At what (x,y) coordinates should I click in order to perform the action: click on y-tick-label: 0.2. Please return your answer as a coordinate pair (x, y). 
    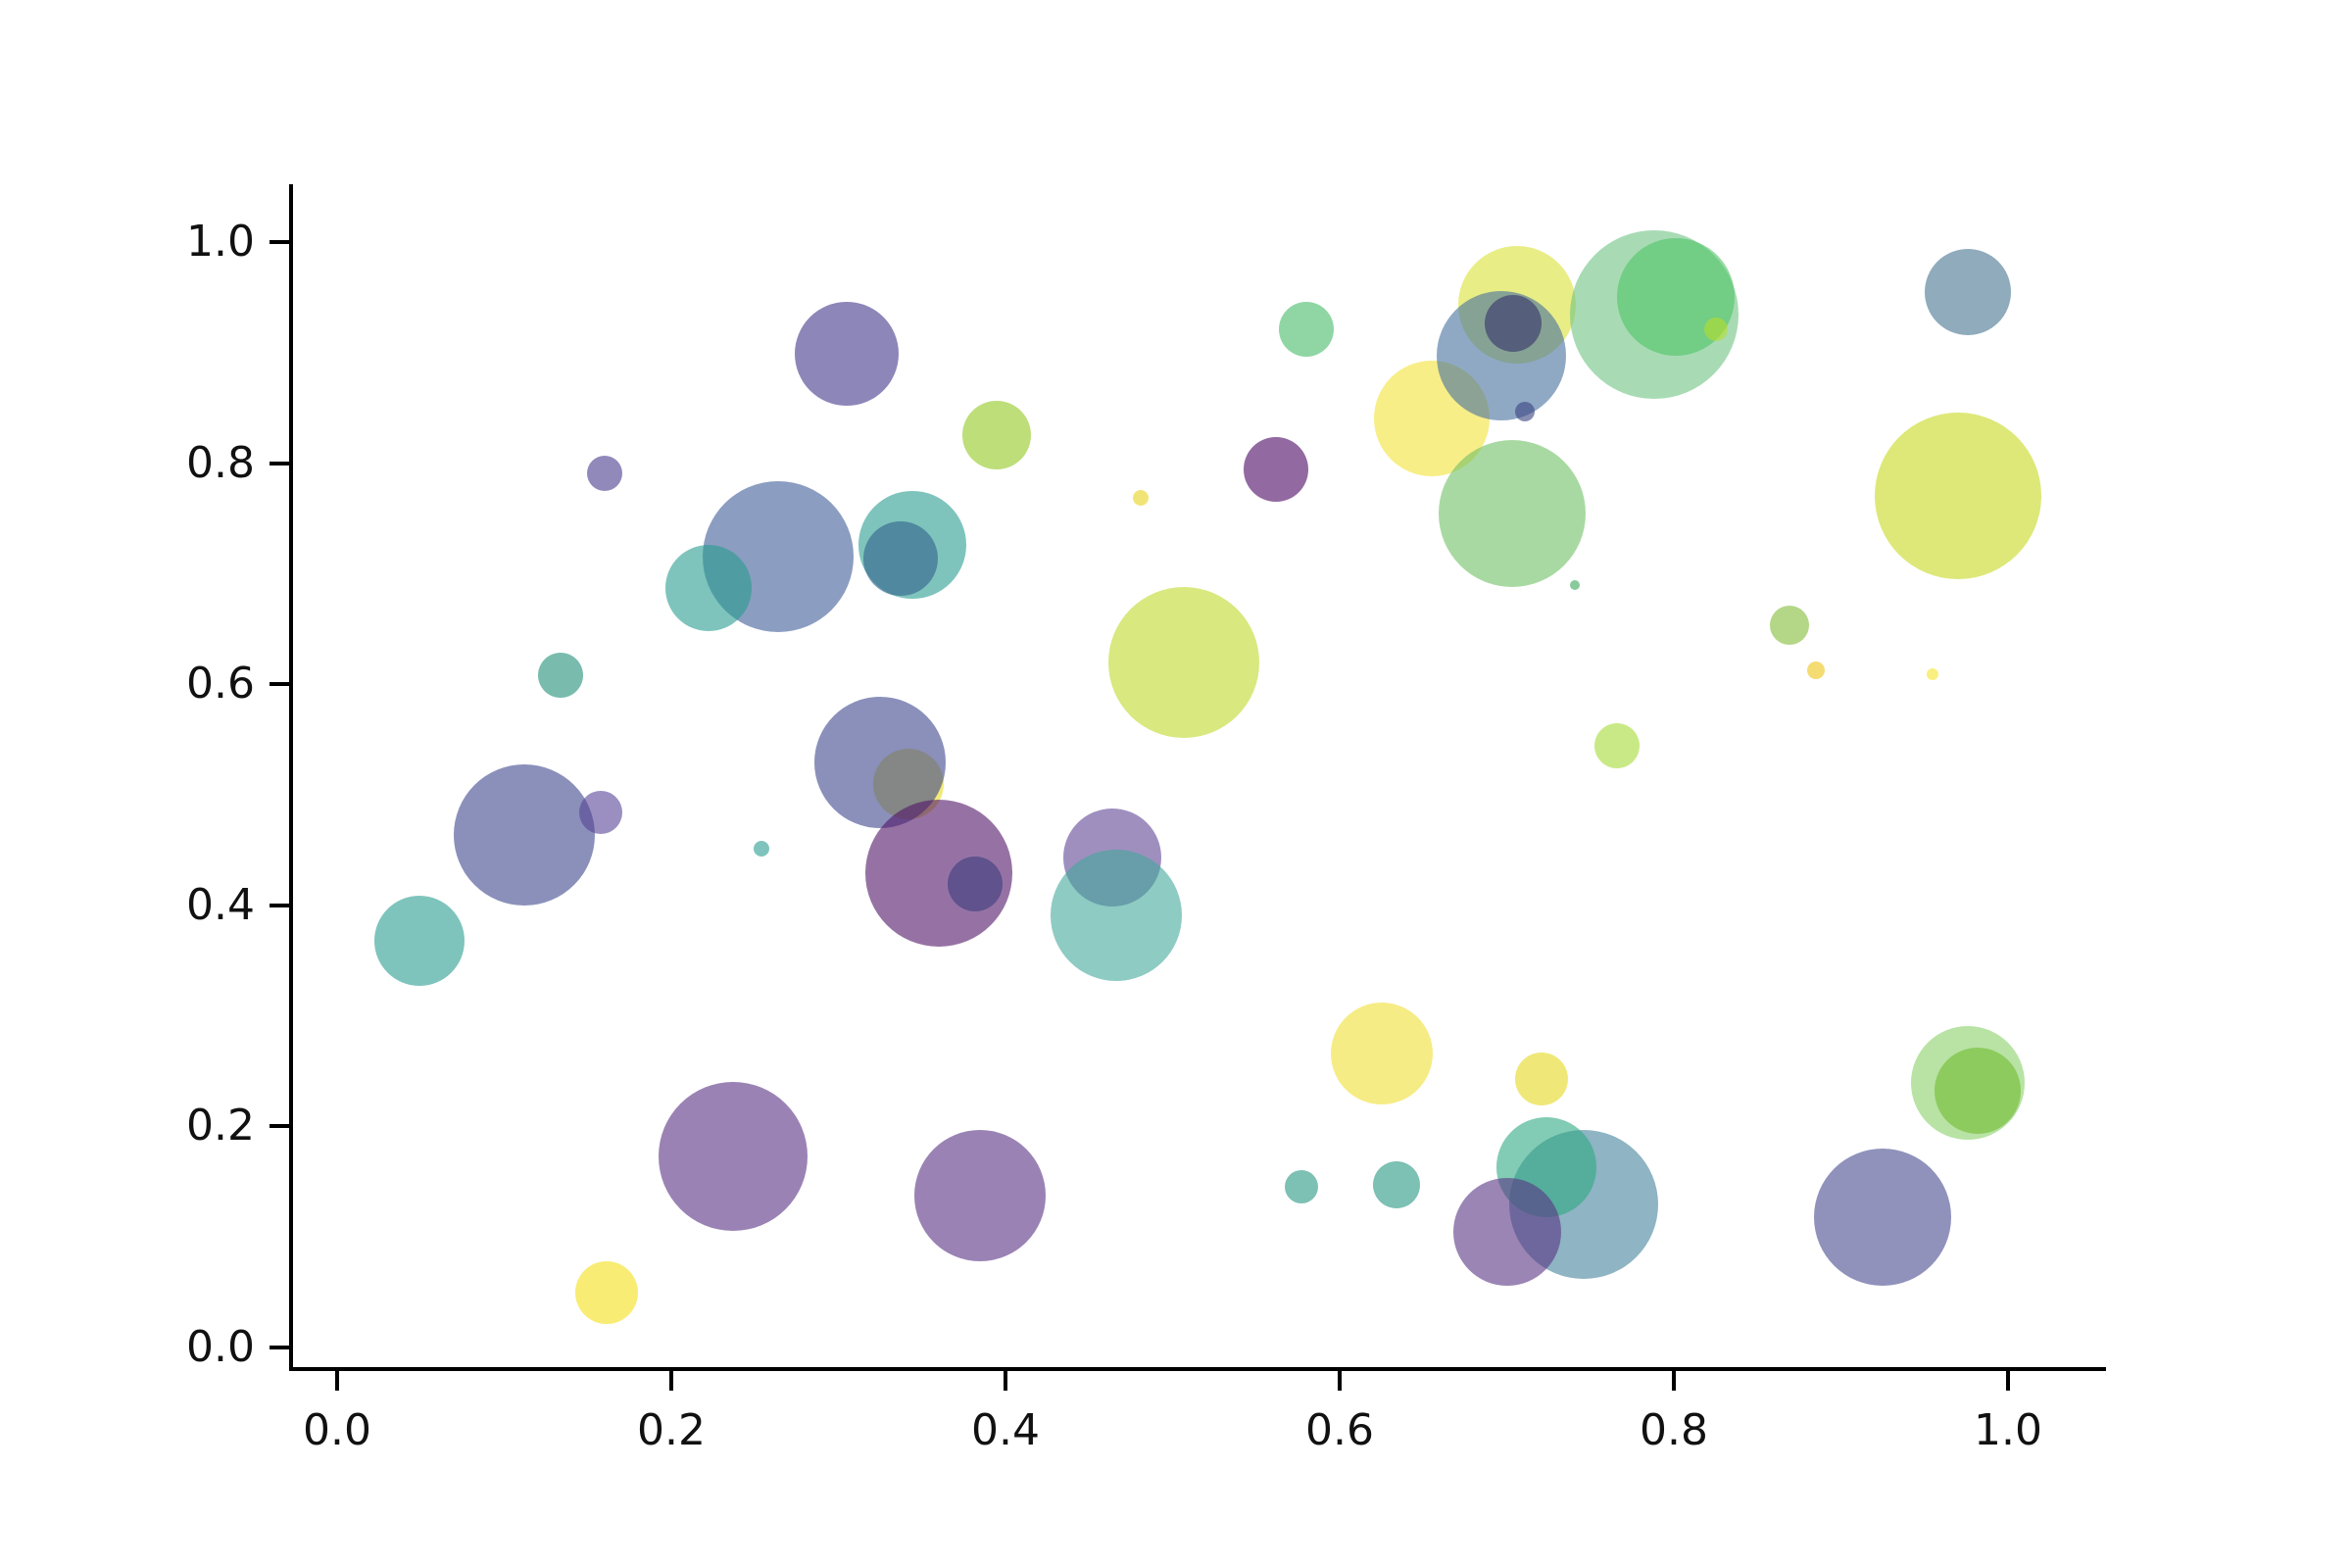
    Looking at the image, I should click on (220, 1126).